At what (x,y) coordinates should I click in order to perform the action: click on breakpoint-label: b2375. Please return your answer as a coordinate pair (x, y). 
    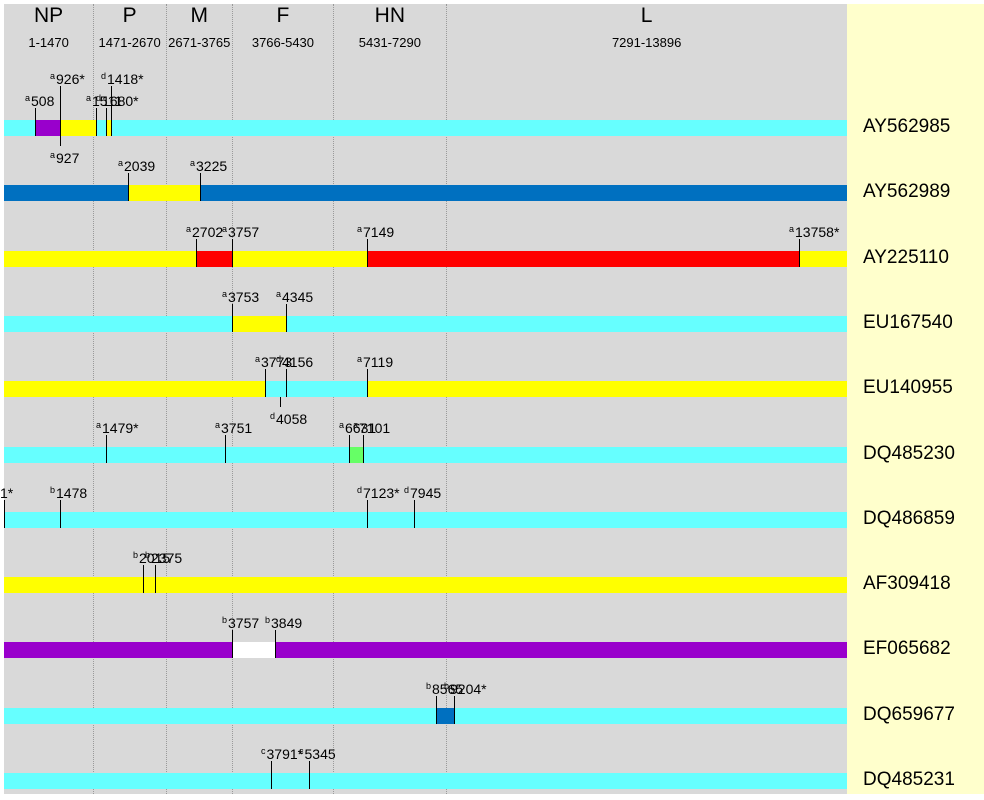
    Looking at the image, I should click on (163, 556).